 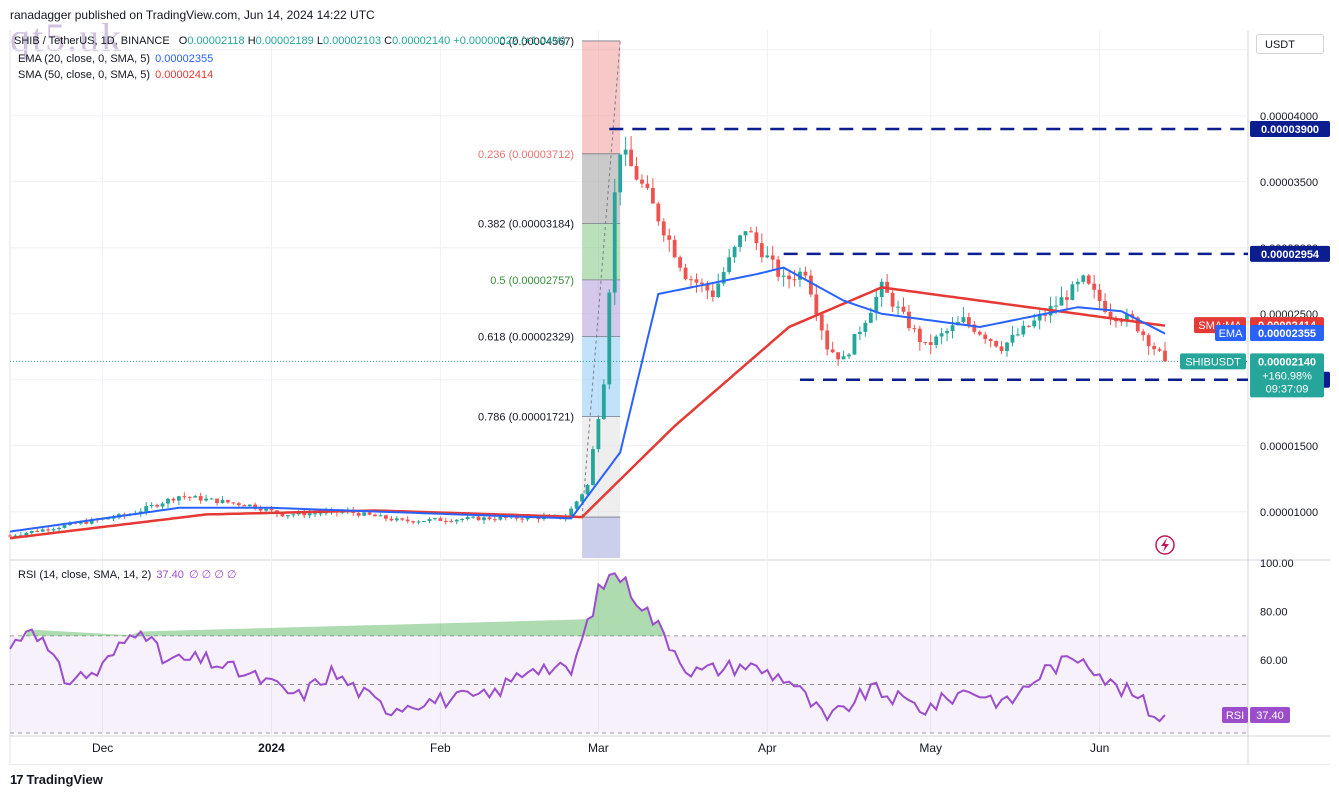 I want to click on close-value: 0.00002140, so click(x=421, y=41).